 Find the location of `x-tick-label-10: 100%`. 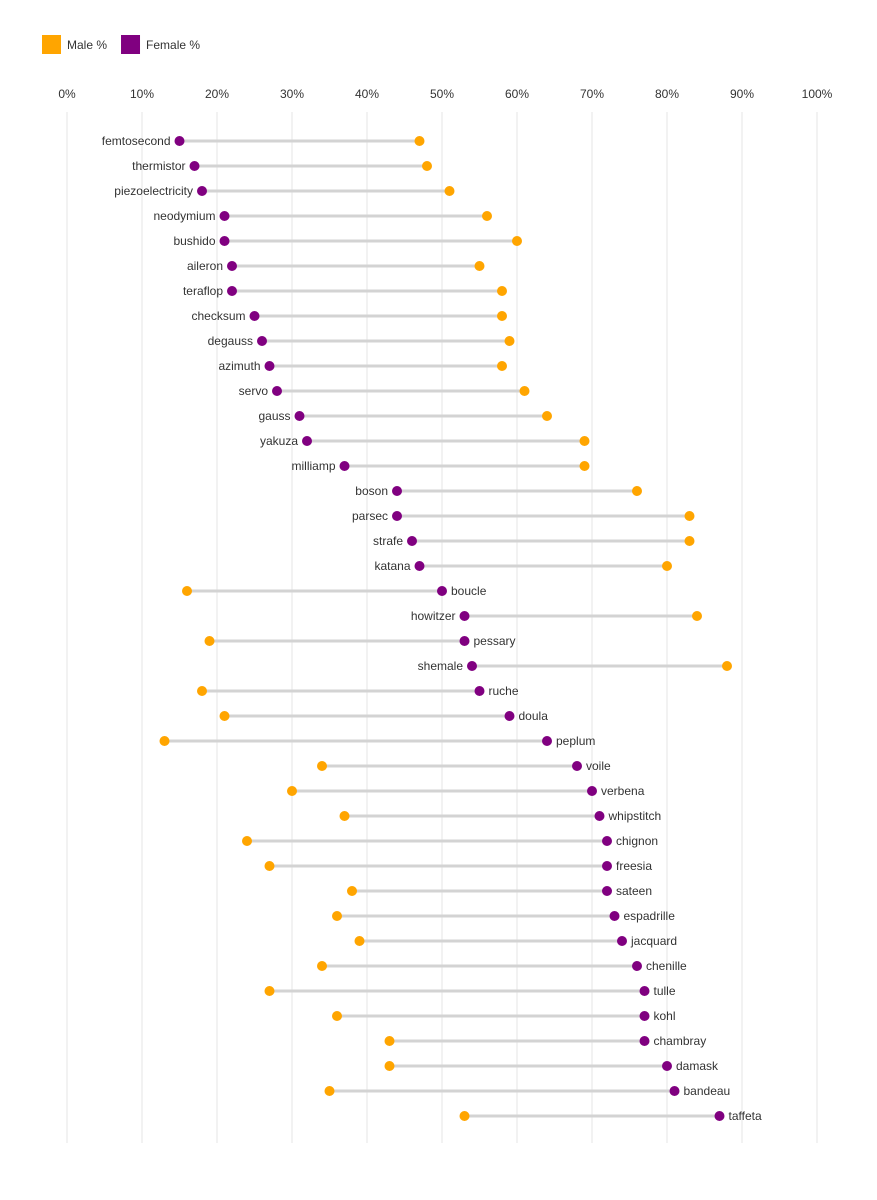

x-tick-label-10: 100% is located at coordinates (817, 94).